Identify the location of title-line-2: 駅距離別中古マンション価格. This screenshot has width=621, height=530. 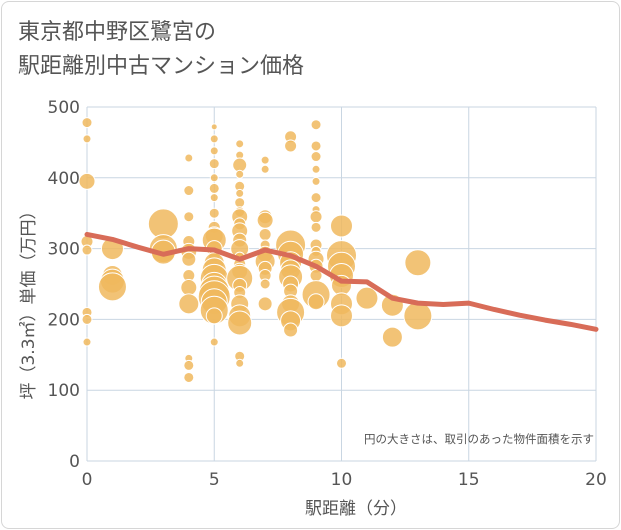
(161, 66).